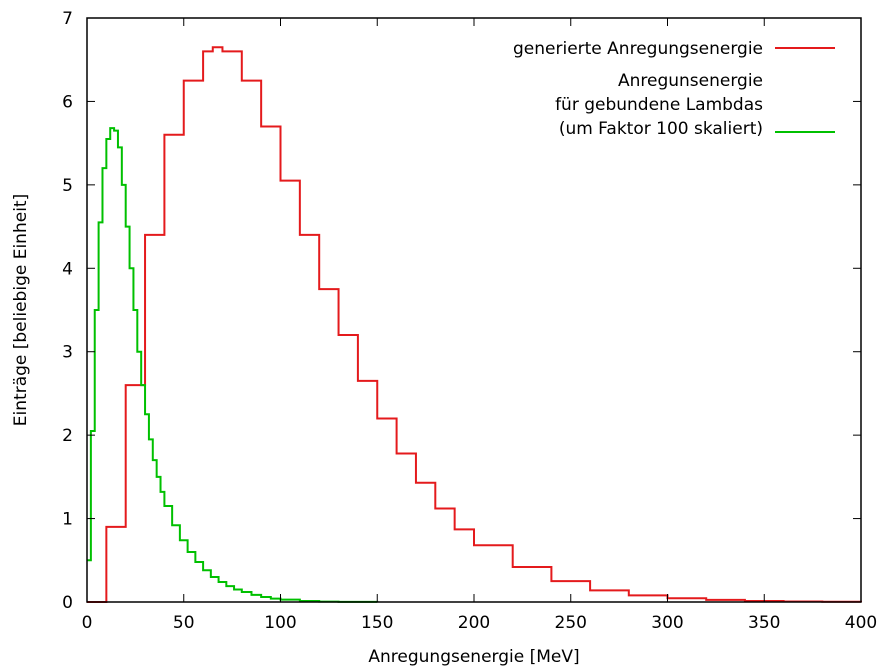 Image resolution: width=887 pixels, height=669 pixels. Describe the element at coordinates (21, 310) in the screenshot. I see `y-axis-label: Einträge [beliebige Einheit]` at that location.